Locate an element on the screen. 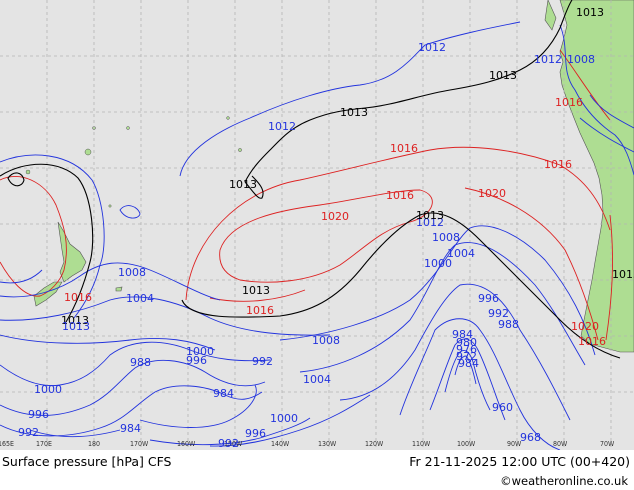  island-cook is located at coordinates (228, 118).